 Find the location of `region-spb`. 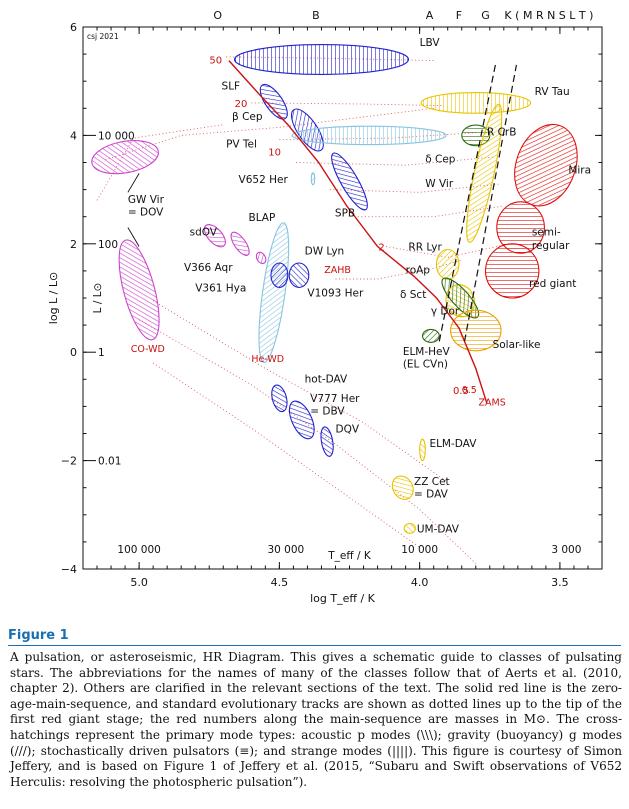

region-spb is located at coordinates (349, 181).